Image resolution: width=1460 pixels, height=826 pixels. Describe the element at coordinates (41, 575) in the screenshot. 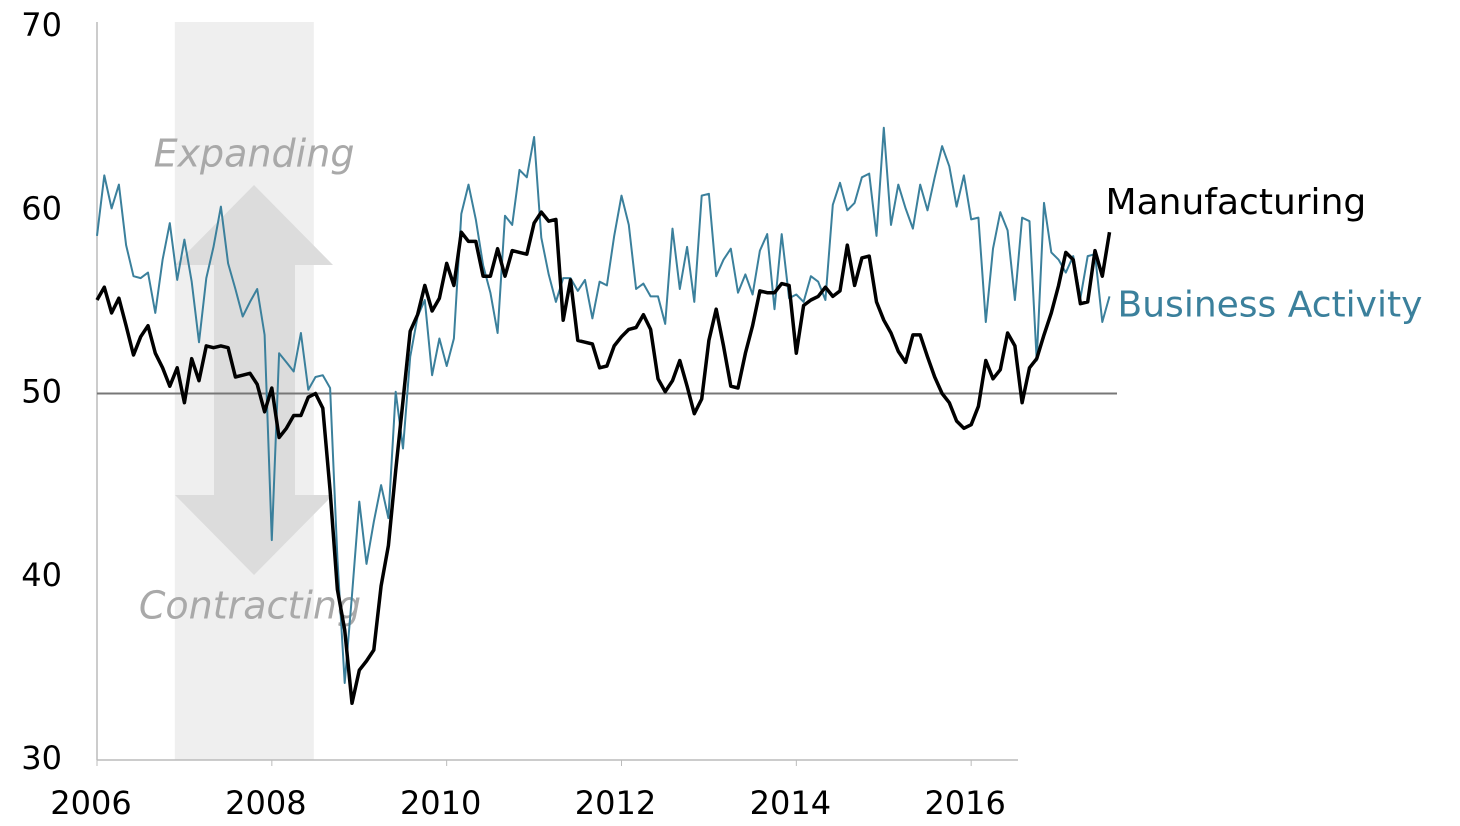

I see `y-tick-label: 40` at that location.